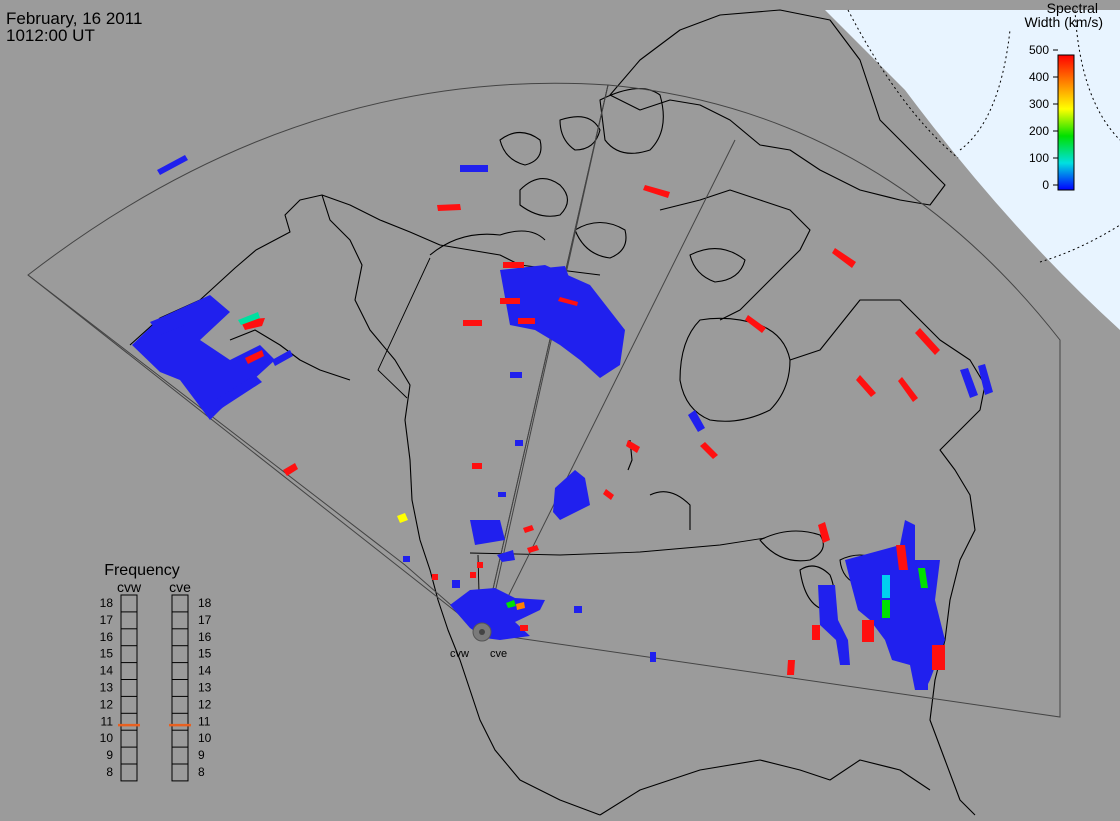 The width and height of the screenshot is (1120, 821). Describe the element at coordinates (1063, 22) in the screenshot. I see `colorbar-title-line2: Width (km/s)` at that location.